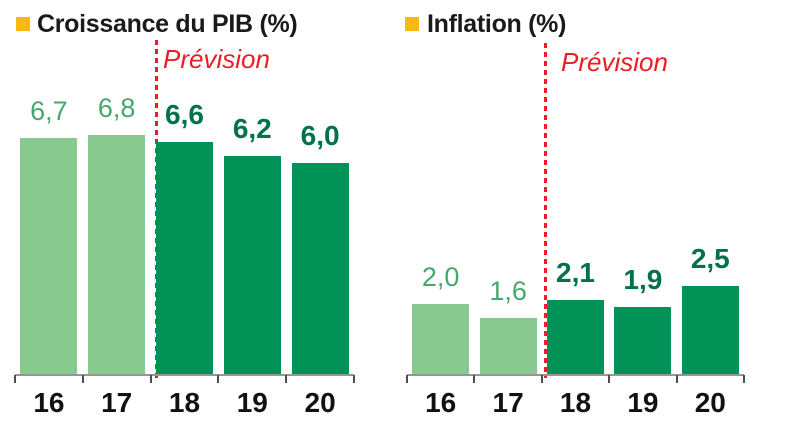 The height and width of the screenshot is (421, 800). Describe the element at coordinates (643, 279) in the screenshot. I see `value-label: 1,9` at that location.